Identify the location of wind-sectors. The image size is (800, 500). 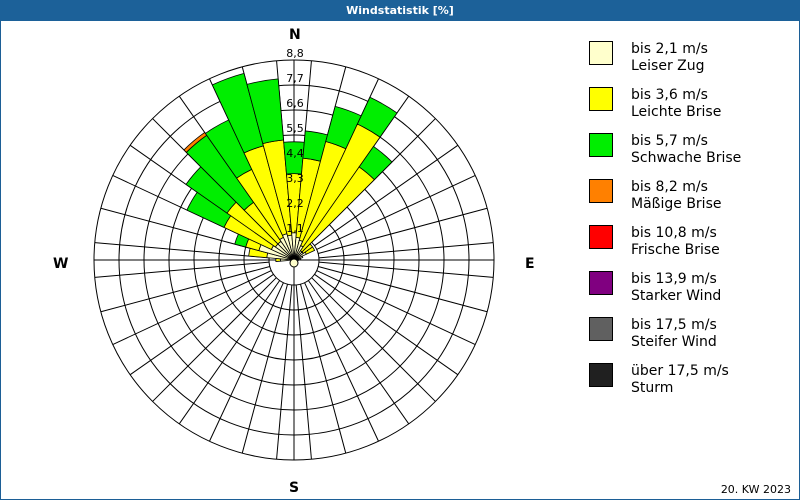
(290, 167).